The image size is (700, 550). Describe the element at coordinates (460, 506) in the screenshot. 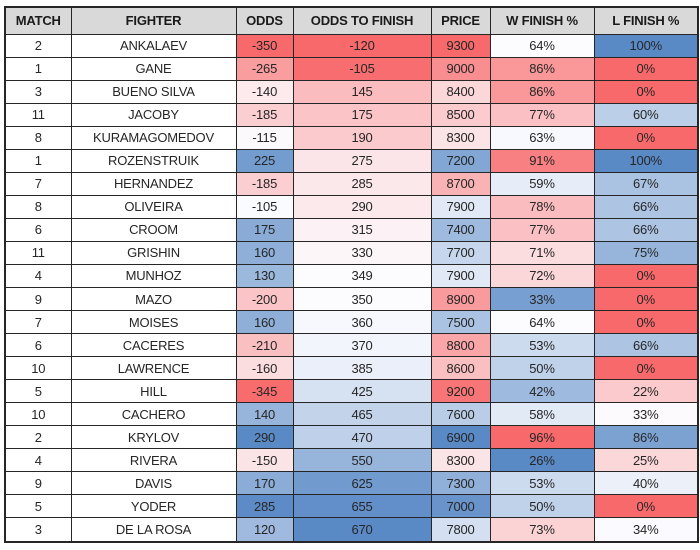

I see `cell-price: 7000` at that location.